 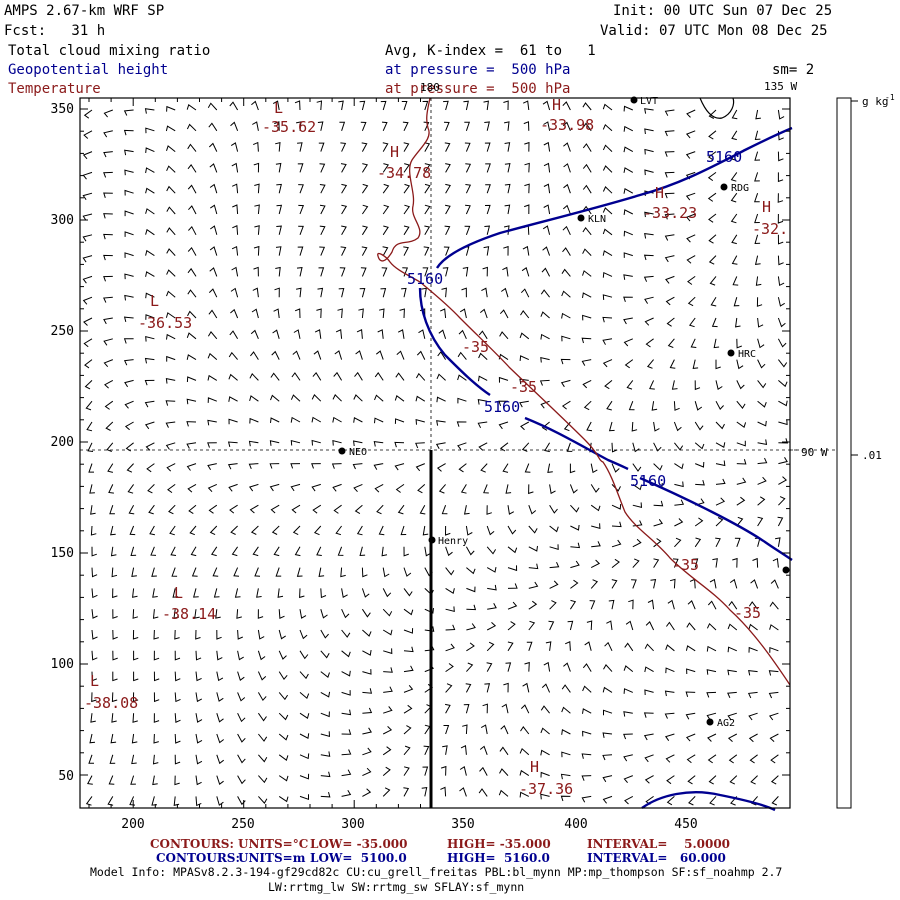 What do you see at coordinates (726, 723) in the screenshot?
I see `station-label: AG2` at bounding box center [726, 723].